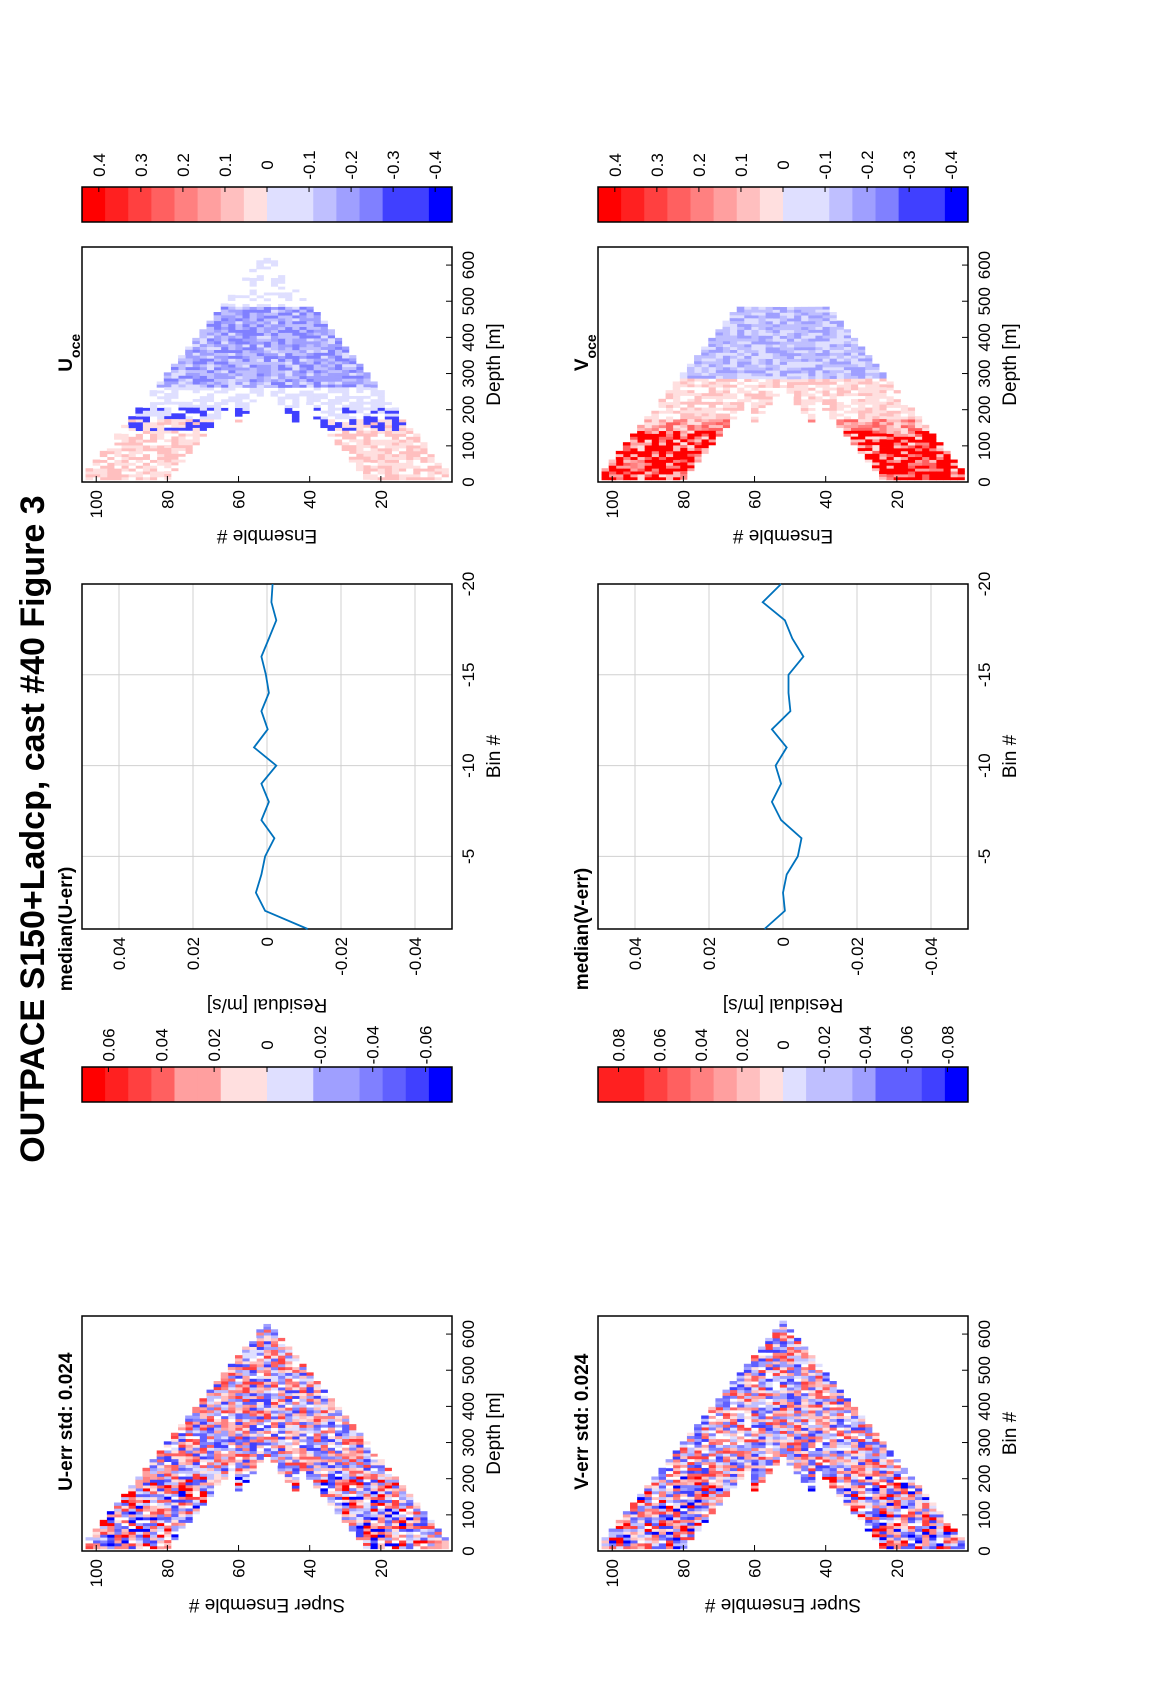 Image resolution: width=1165 pixels, height=1684 pixels. What do you see at coordinates (279, 204) in the screenshot?
I see `colorbar-segment` at bounding box center [279, 204].